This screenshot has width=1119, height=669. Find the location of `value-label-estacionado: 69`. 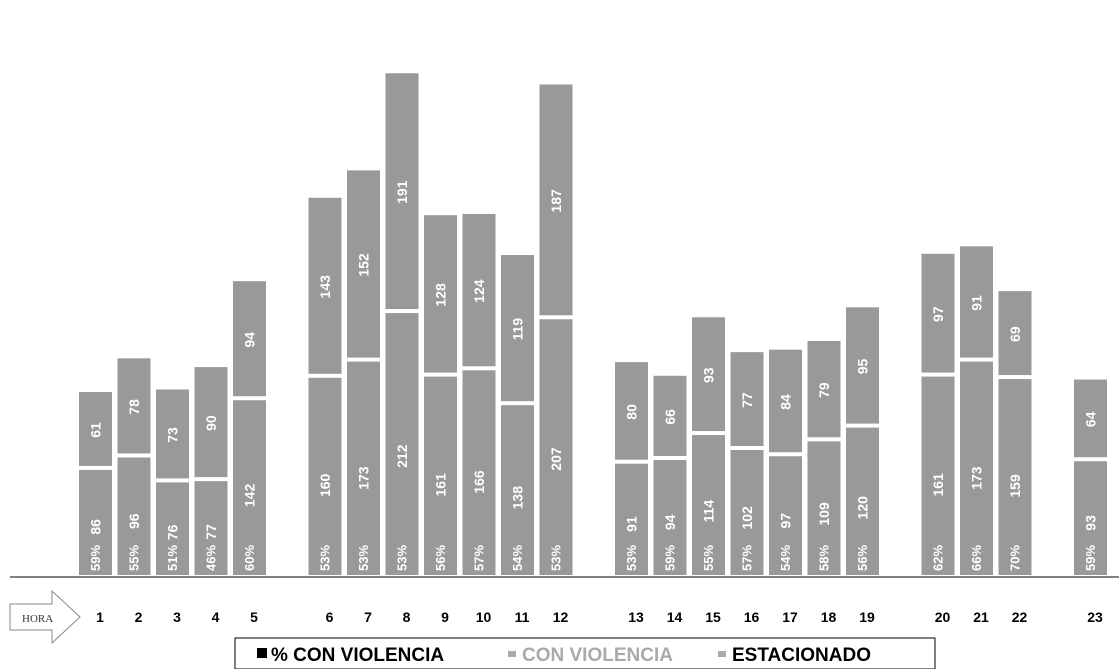

value-label-estacionado: 69 is located at coordinates (1015, 334).